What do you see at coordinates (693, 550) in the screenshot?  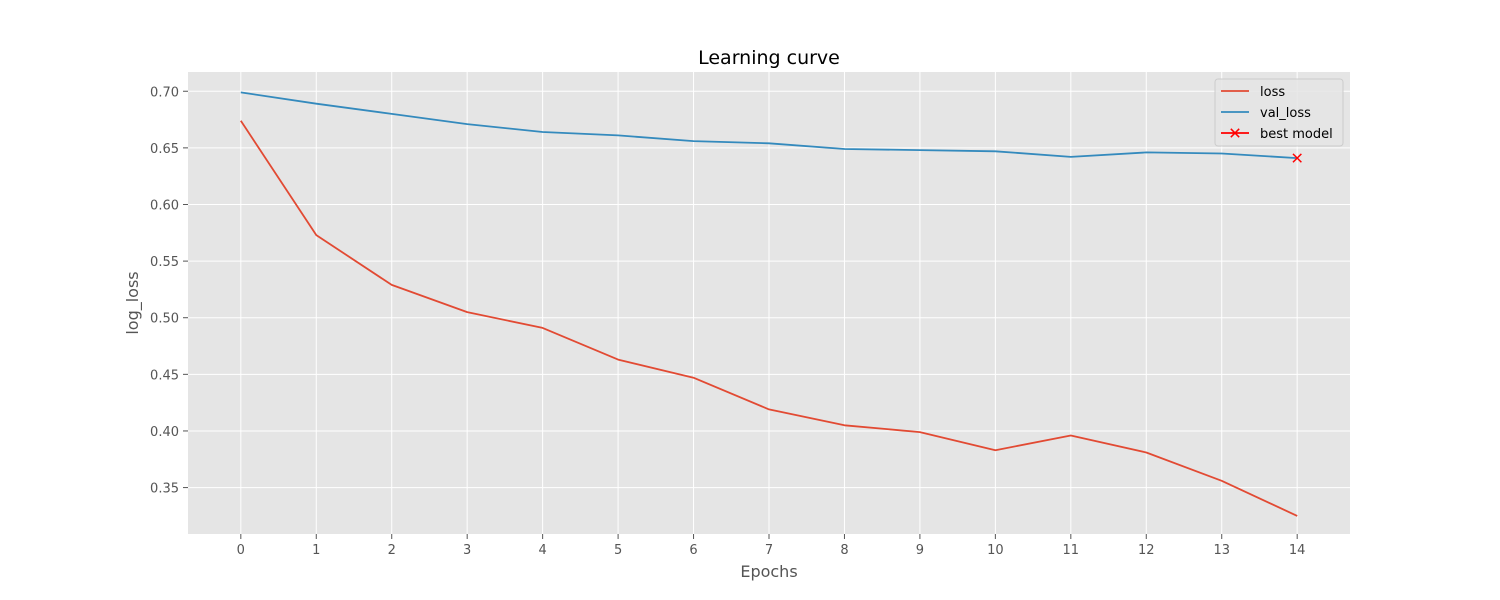 I see `x-tick-label: 6` at bounding box center [693, 550].